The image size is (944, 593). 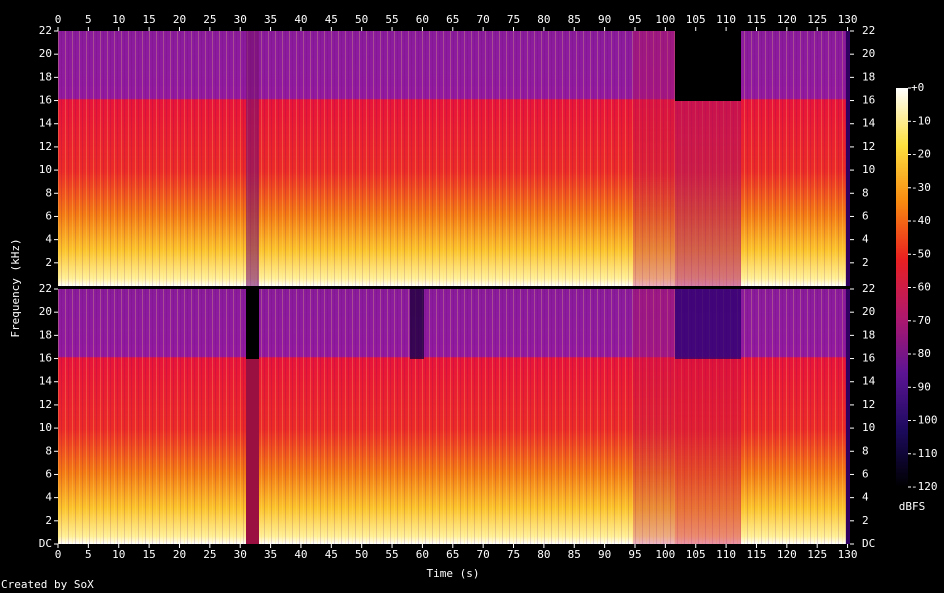 What do you see at coordinates (924, 453) in the screenshot?
I see `colorbar-tick-label: -110` at bounding box center [924, 453].